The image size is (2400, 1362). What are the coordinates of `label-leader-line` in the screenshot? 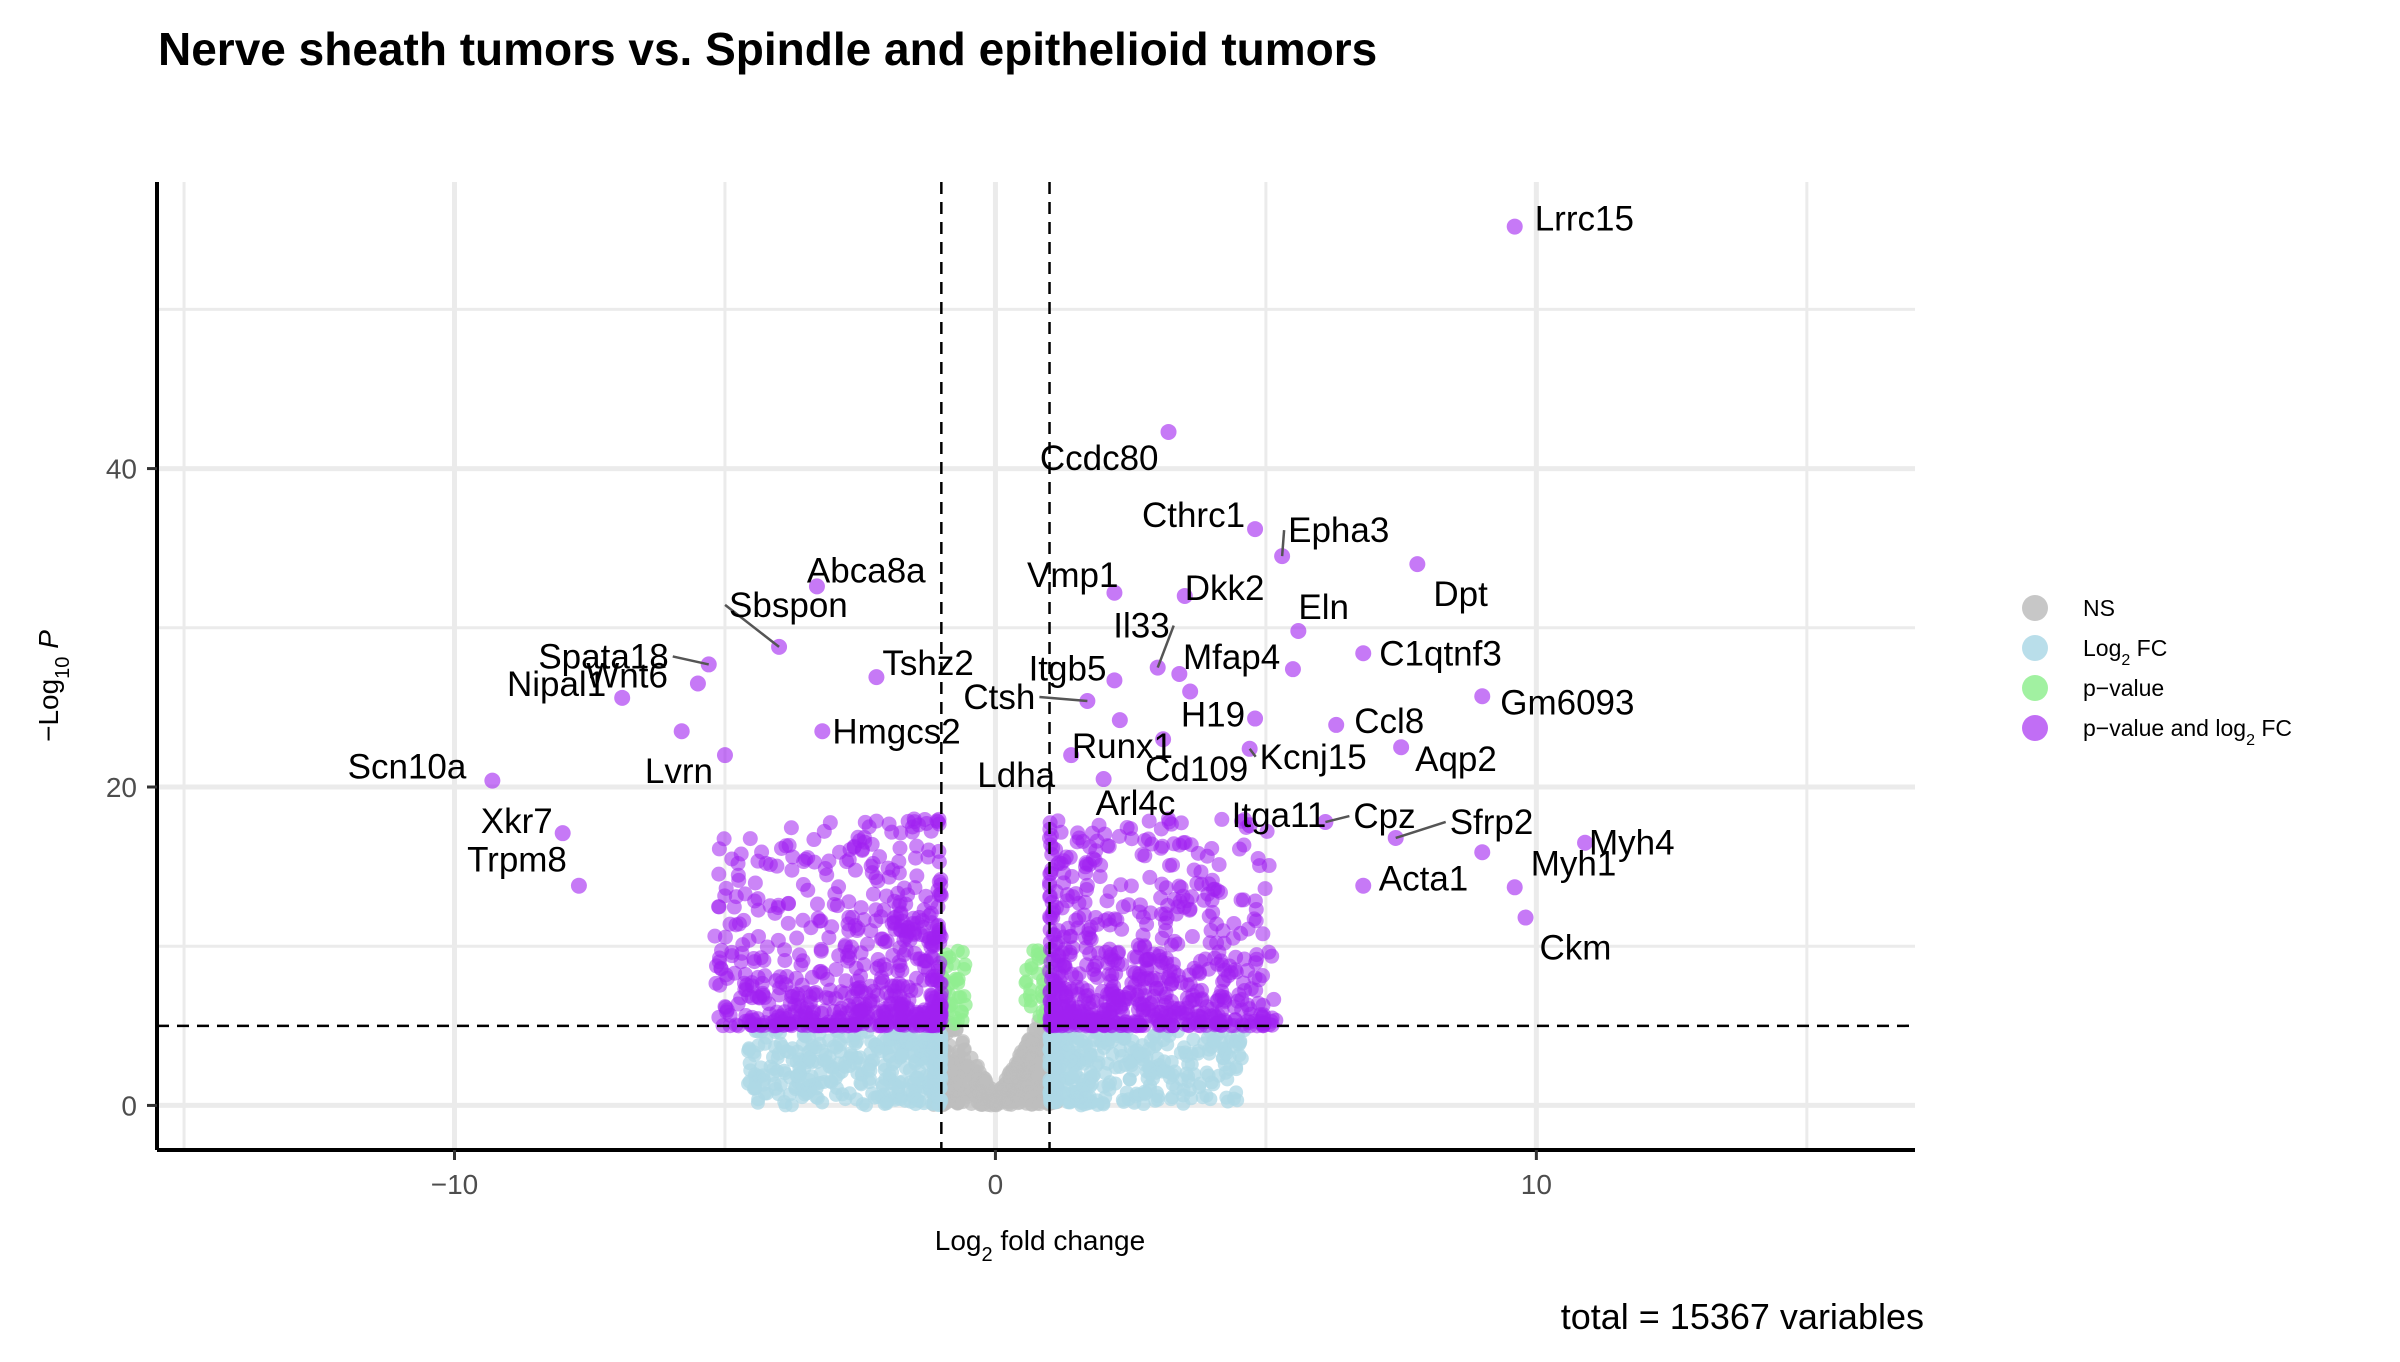 It's located at (1283, 543).